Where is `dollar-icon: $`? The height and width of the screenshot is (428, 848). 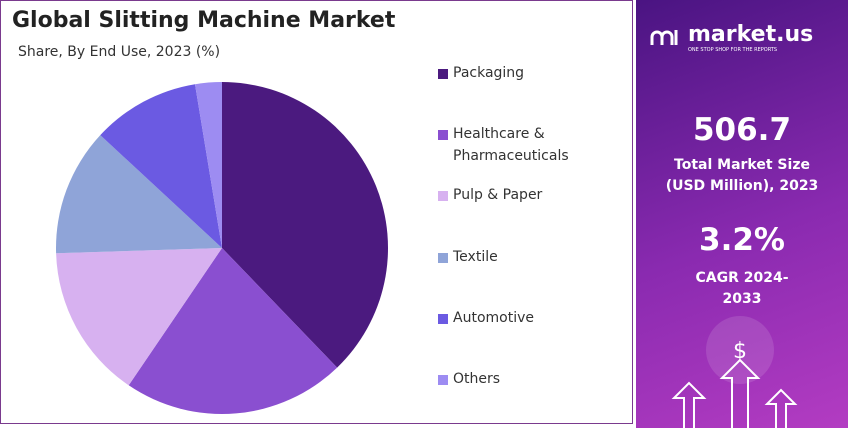 dollar-icon: $ is located at coordinates (740, 351).